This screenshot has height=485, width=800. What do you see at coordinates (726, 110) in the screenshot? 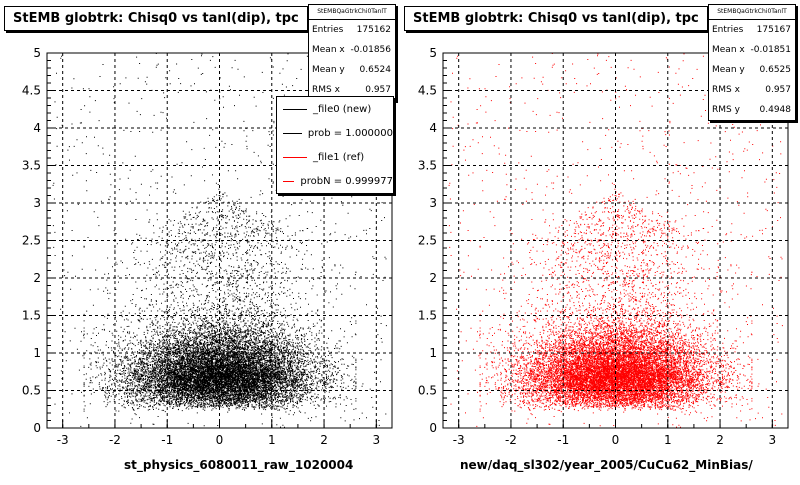
I see `stats-label: RMS y` at bounding box center [726, 110].